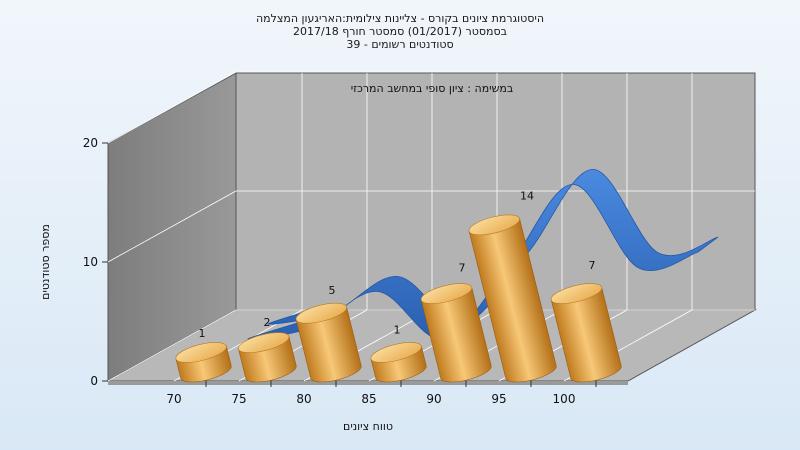 The width and height of the screenshot is (800, 450). Describe the element at coordinates (432, 88) in the screenshot. I see `chart-subtitle: במשימה : ציון סופי במחשב המרכזי` at that location.